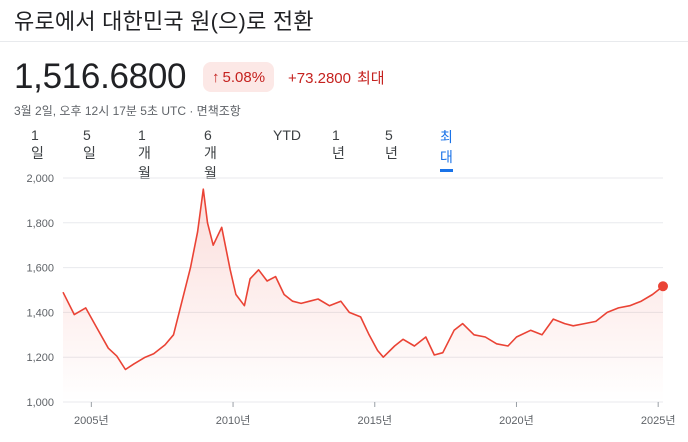 The height and width of the screenshot is (442, 688). Describe the element at coordinates (40, 179) in the screenshot. I see `y-tick-label: 2,000` at that location.